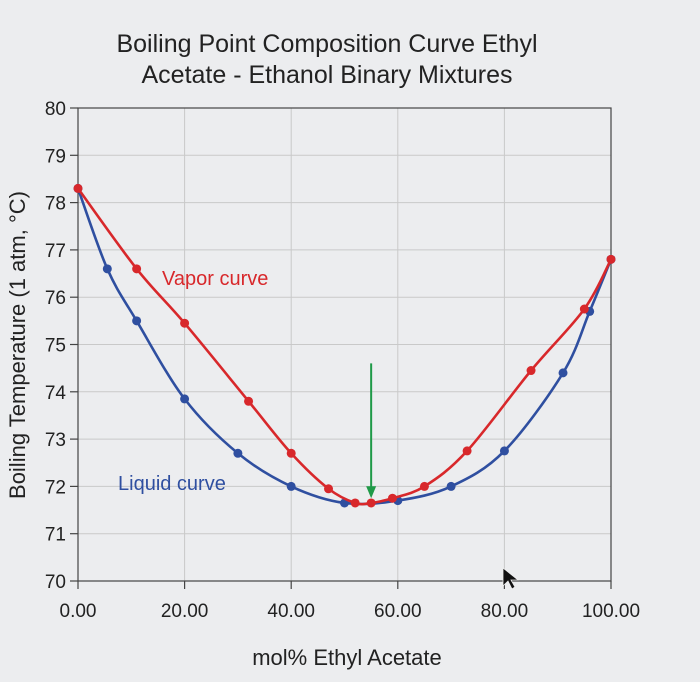  I want to click on vapor-curve-label: Vapor curve, so click(215, 279).